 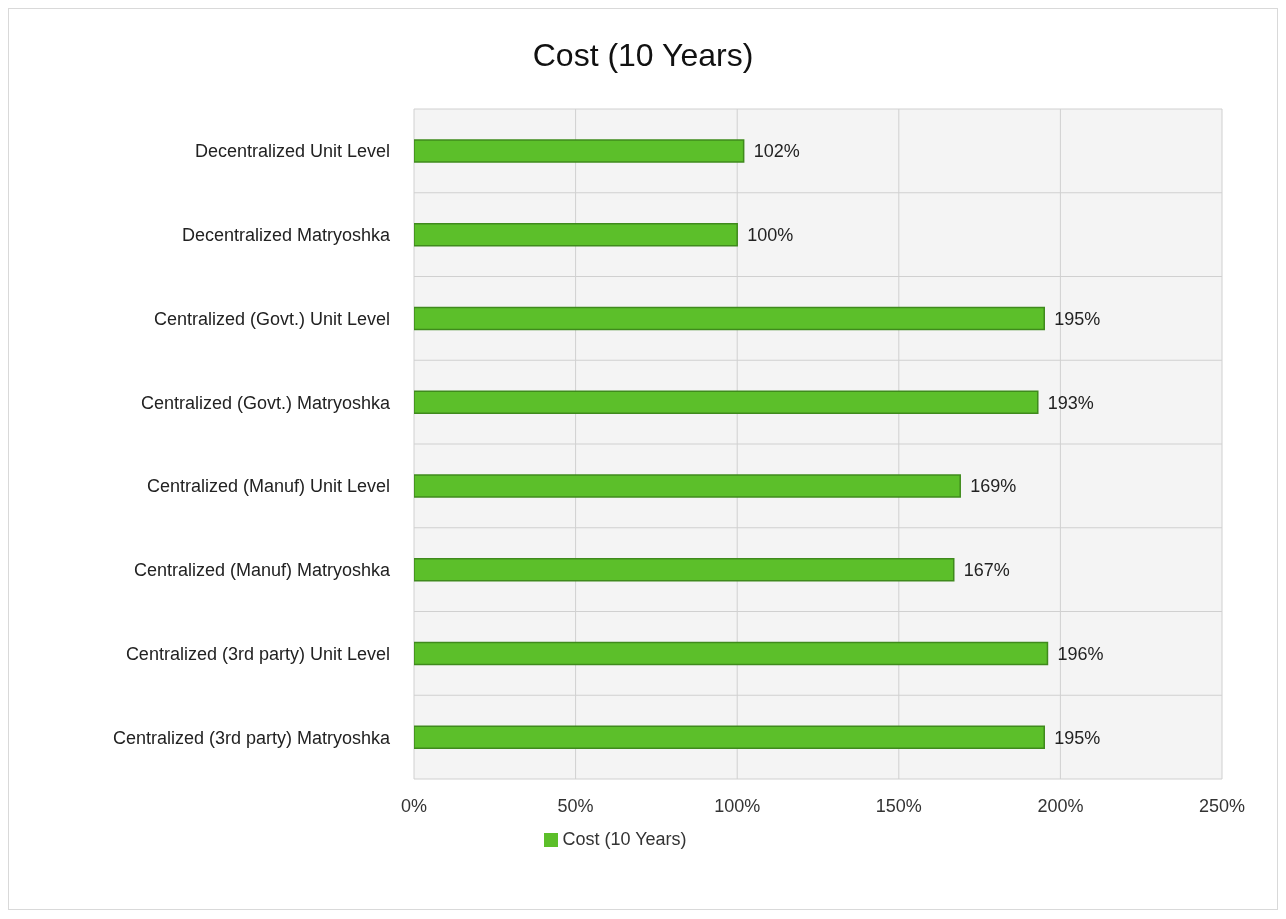 What do you see at coordinates (986, 570) in the screenshot?
I see `data-label: 167%` at bounding box center [986, 570].